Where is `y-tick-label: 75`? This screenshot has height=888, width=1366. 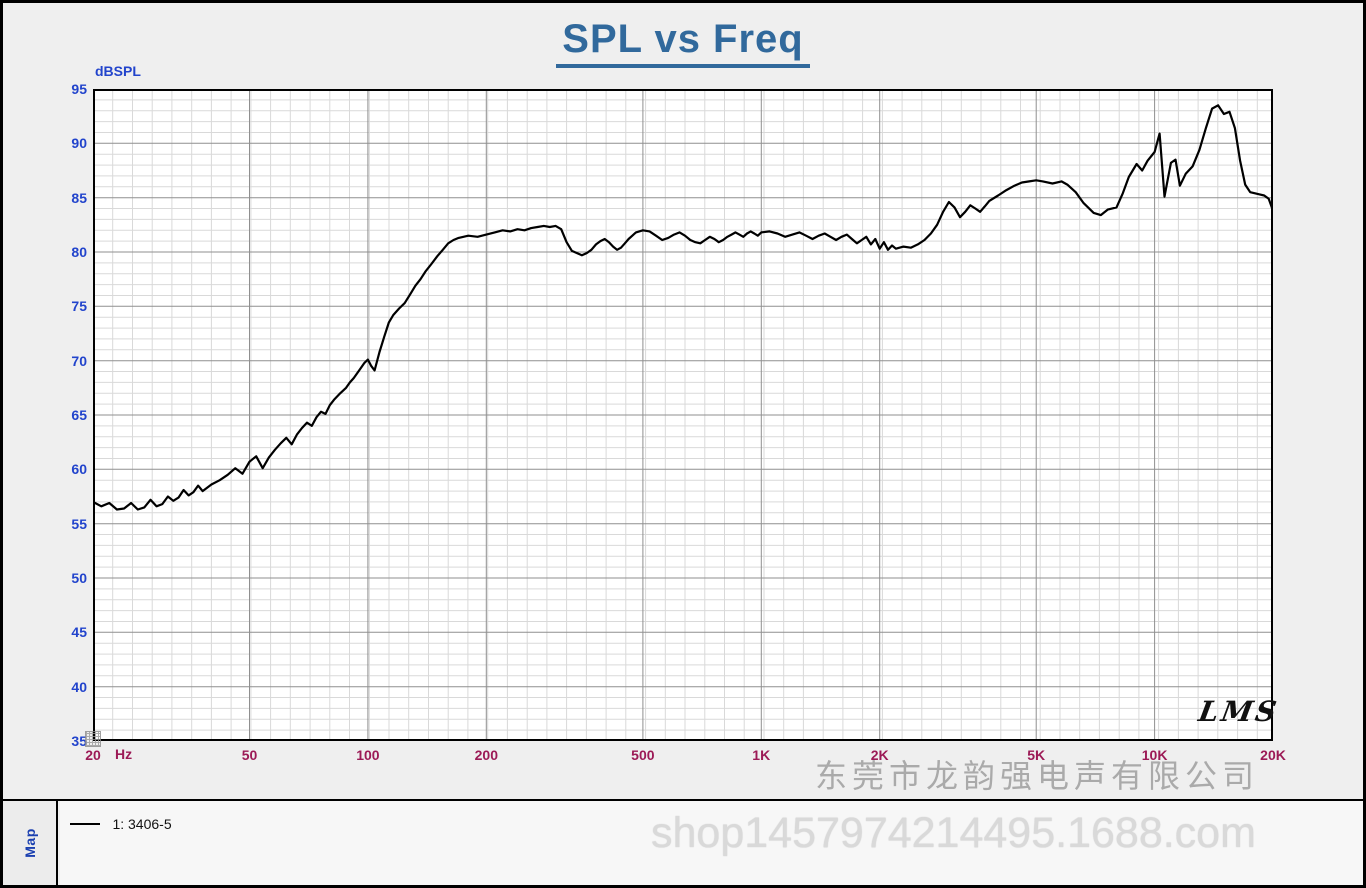 y-tick-label: 75 is located at coordinates (79, 306).